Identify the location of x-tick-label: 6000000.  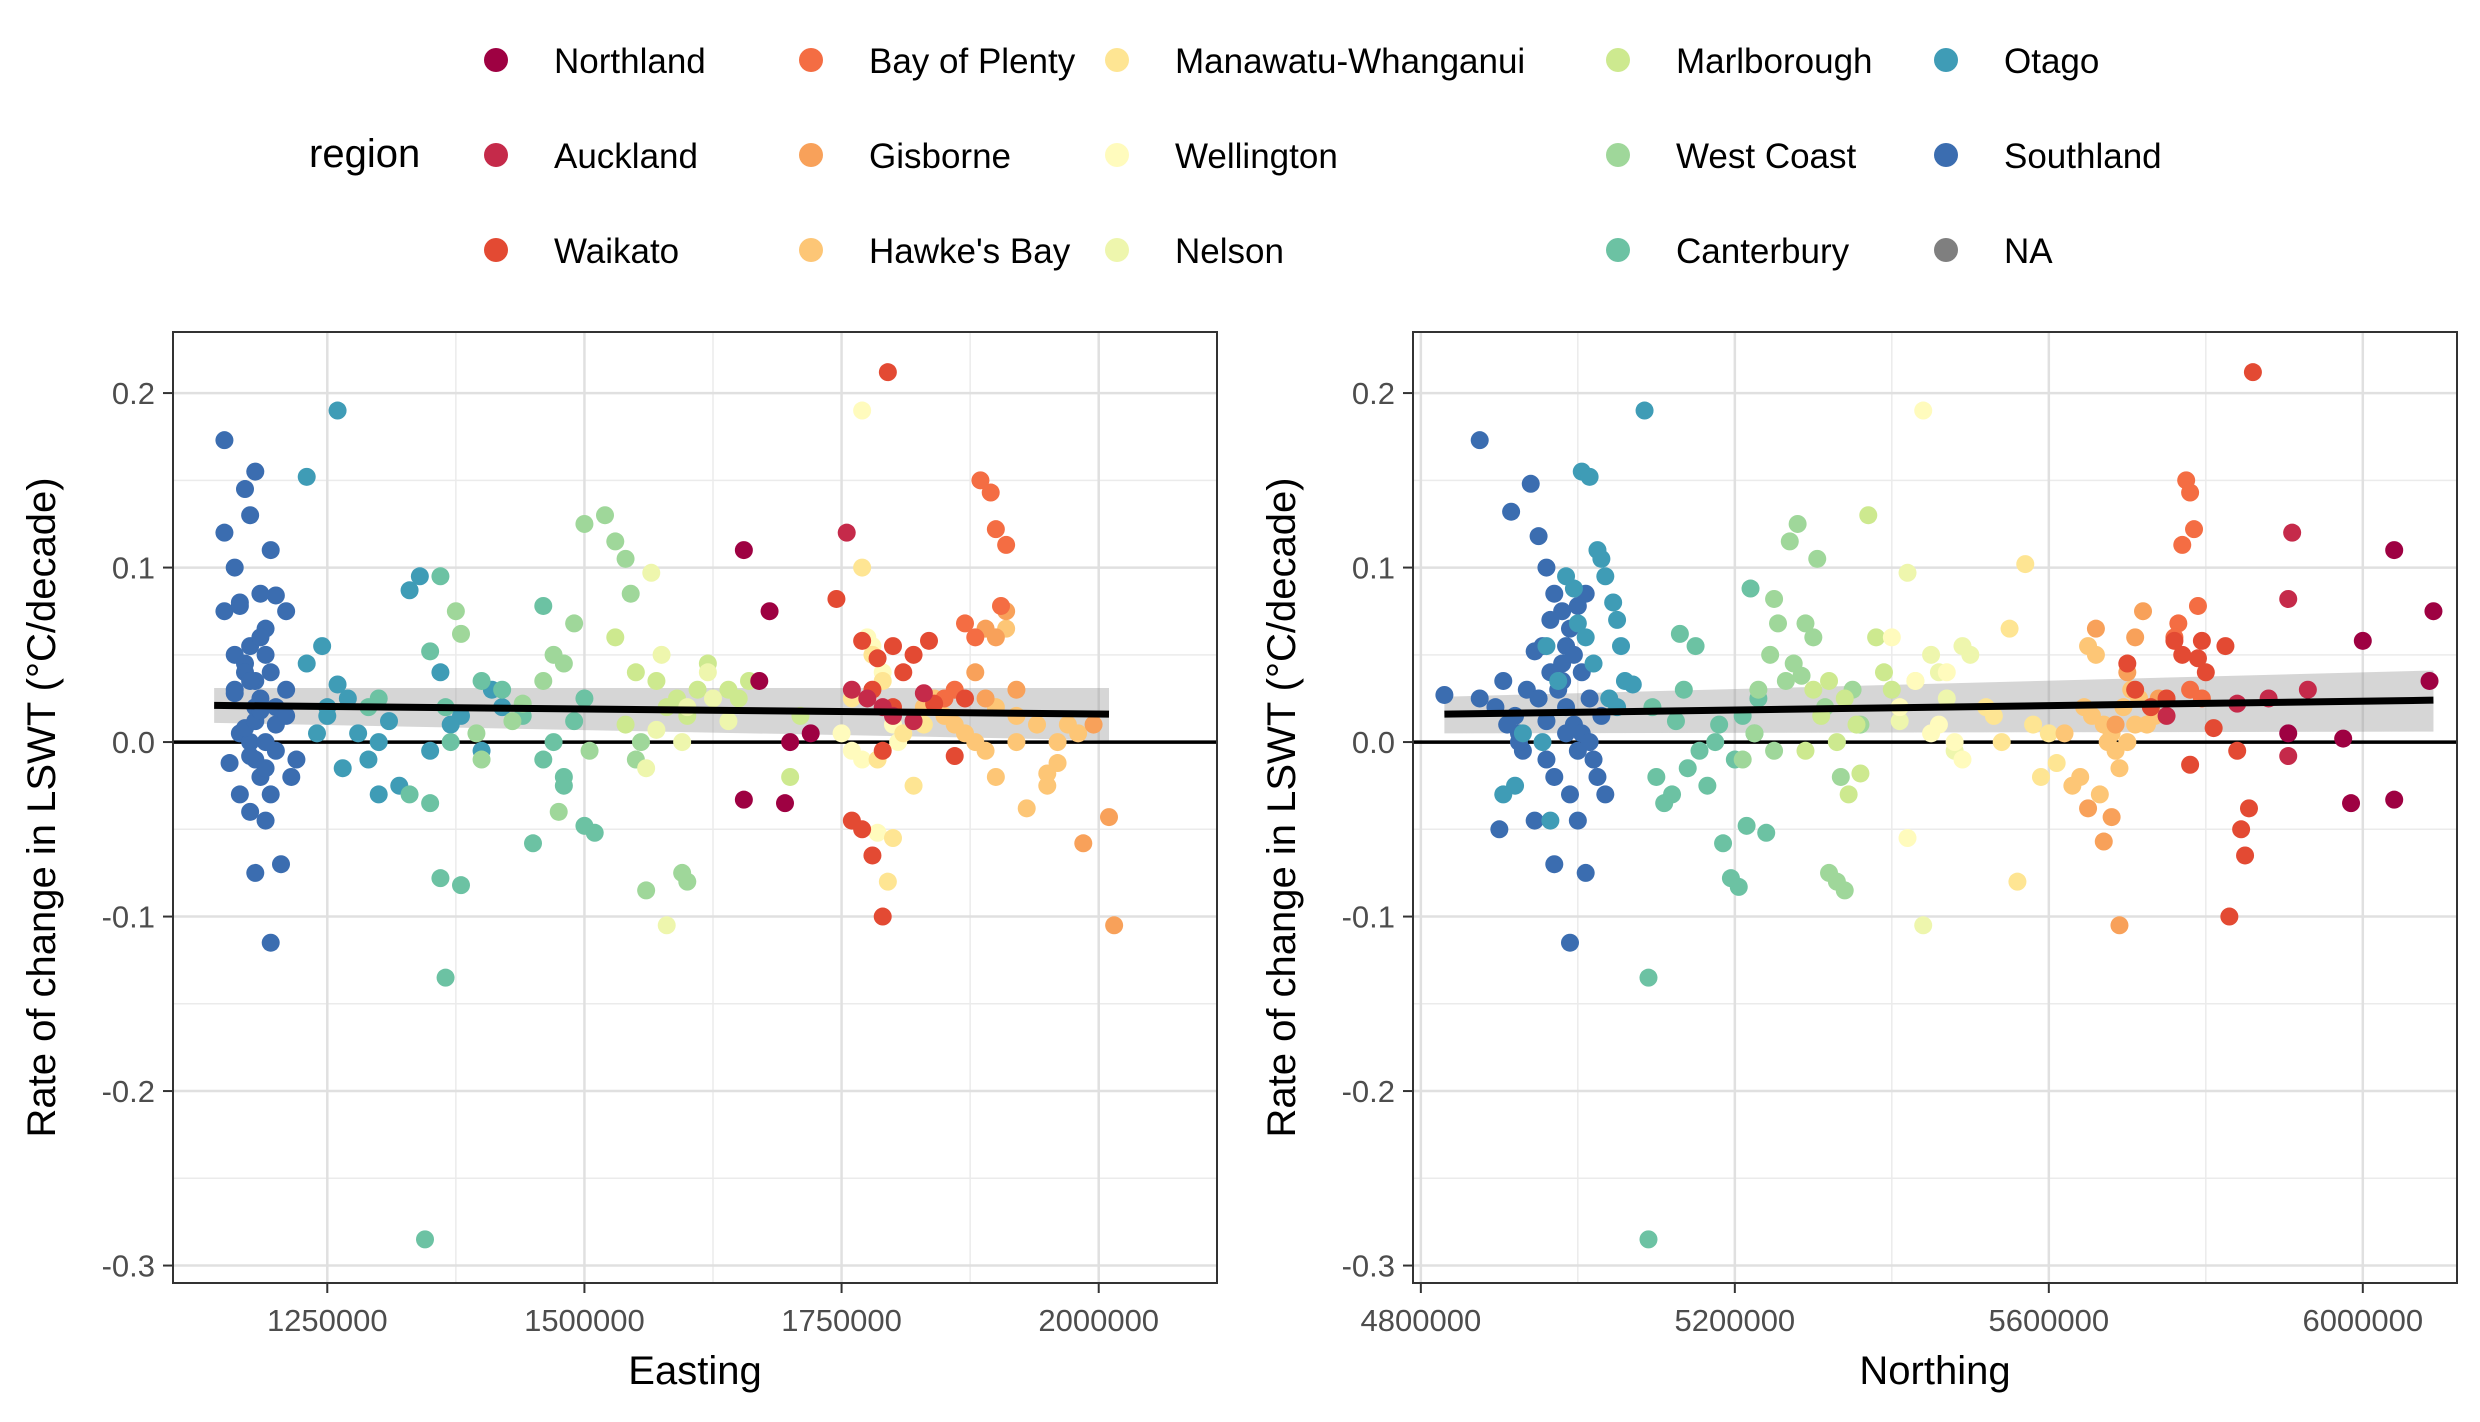
(2362, 1320).